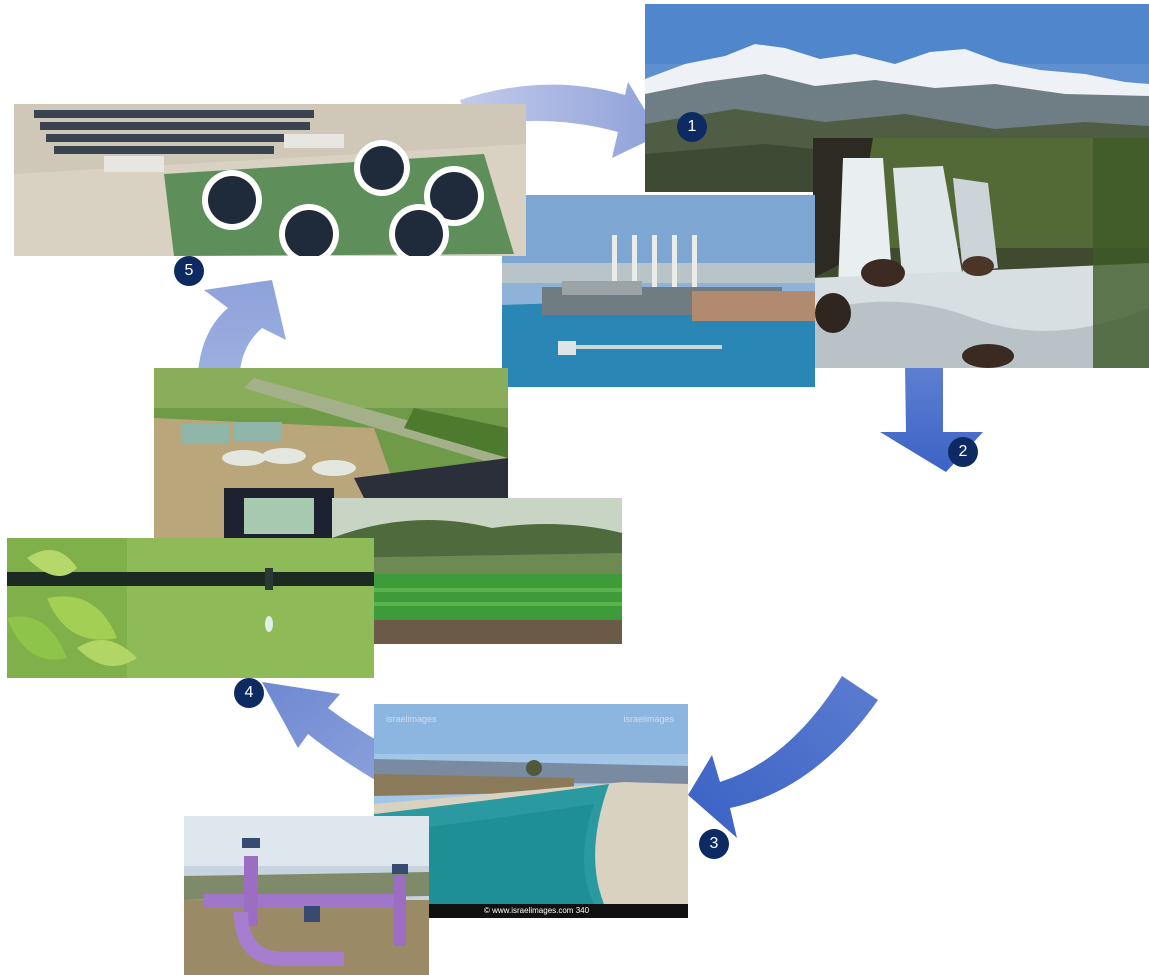 Image resolution: width=1149 pixels, height=975 pixels. Describe the element at coordinates (692, 127) in the screenshot. I see `step-badge-1: 1` at that location.